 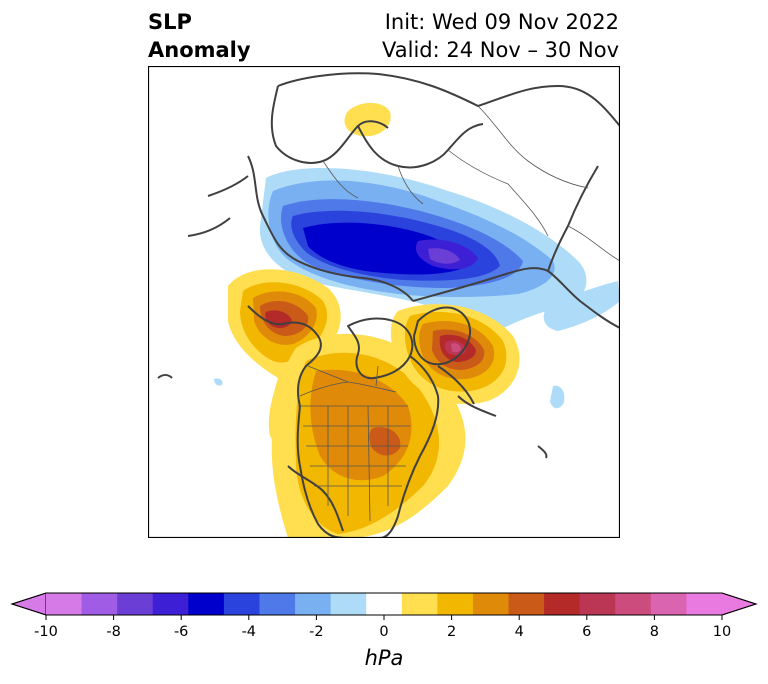 I want to click on title-variable: SLP, so click(x=170, y=22).